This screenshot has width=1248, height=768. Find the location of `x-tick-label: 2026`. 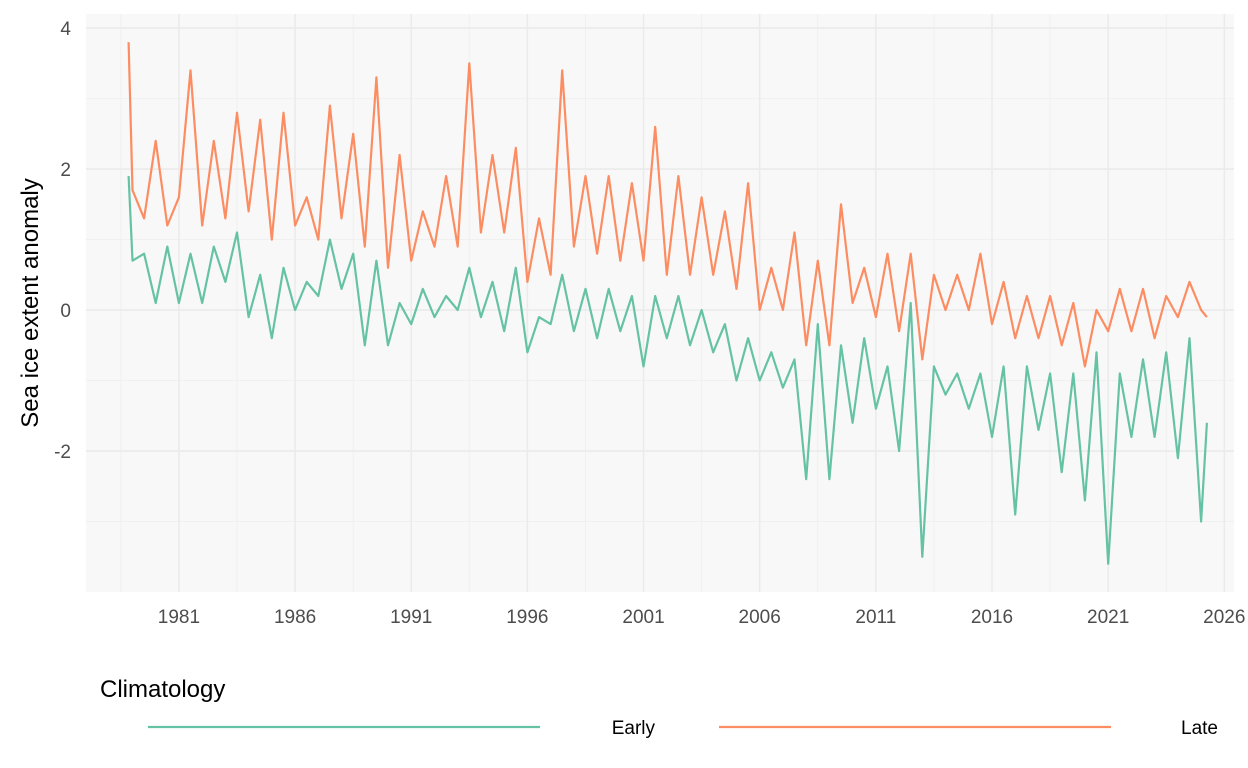

x-tick-label: 2026 is located at coordinates (1224, 617).